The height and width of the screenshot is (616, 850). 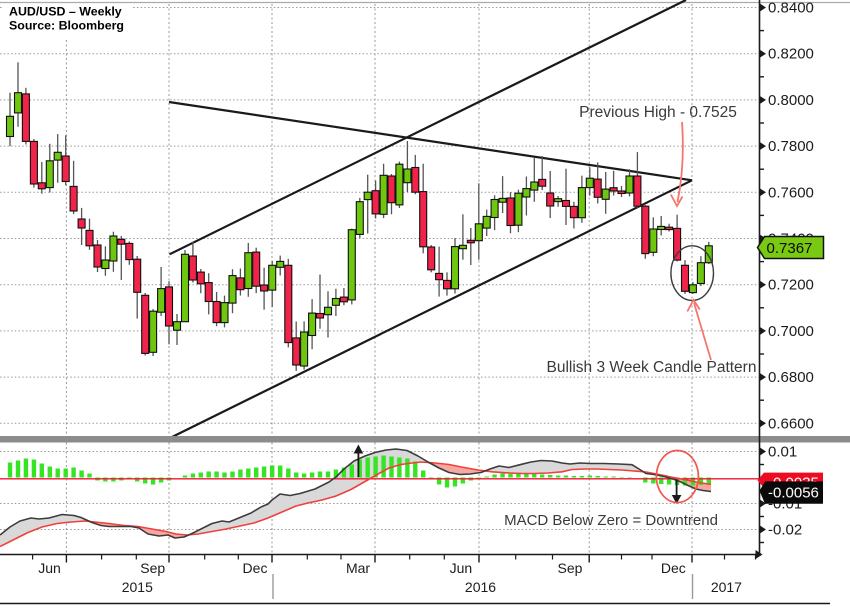 What do you see at coordinates (793, 493) in the screenshot?
I see `svg-text: -0.0056` at bounding box center [793, 493].